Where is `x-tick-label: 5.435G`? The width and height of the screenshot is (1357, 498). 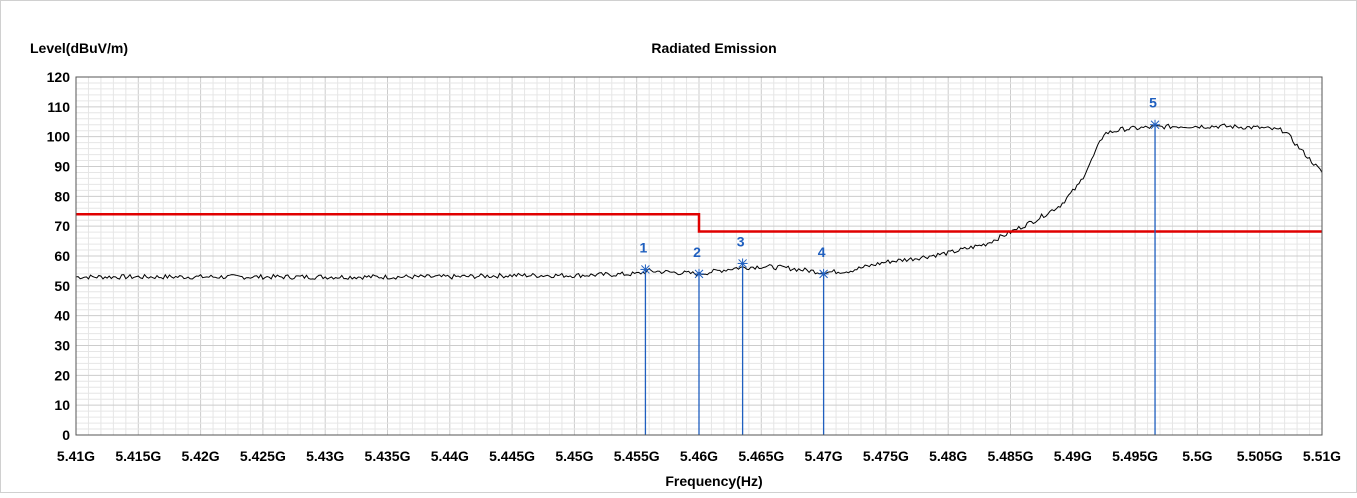
x-tick-label: 5.435G is located at coordinates (388, 456).